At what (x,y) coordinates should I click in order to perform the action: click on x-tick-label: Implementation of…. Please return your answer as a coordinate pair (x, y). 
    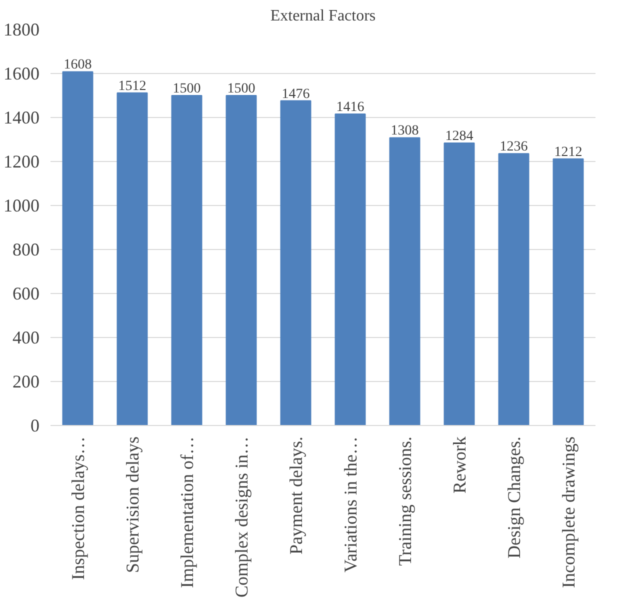
    Looking at the image, I should click on (186, 512).